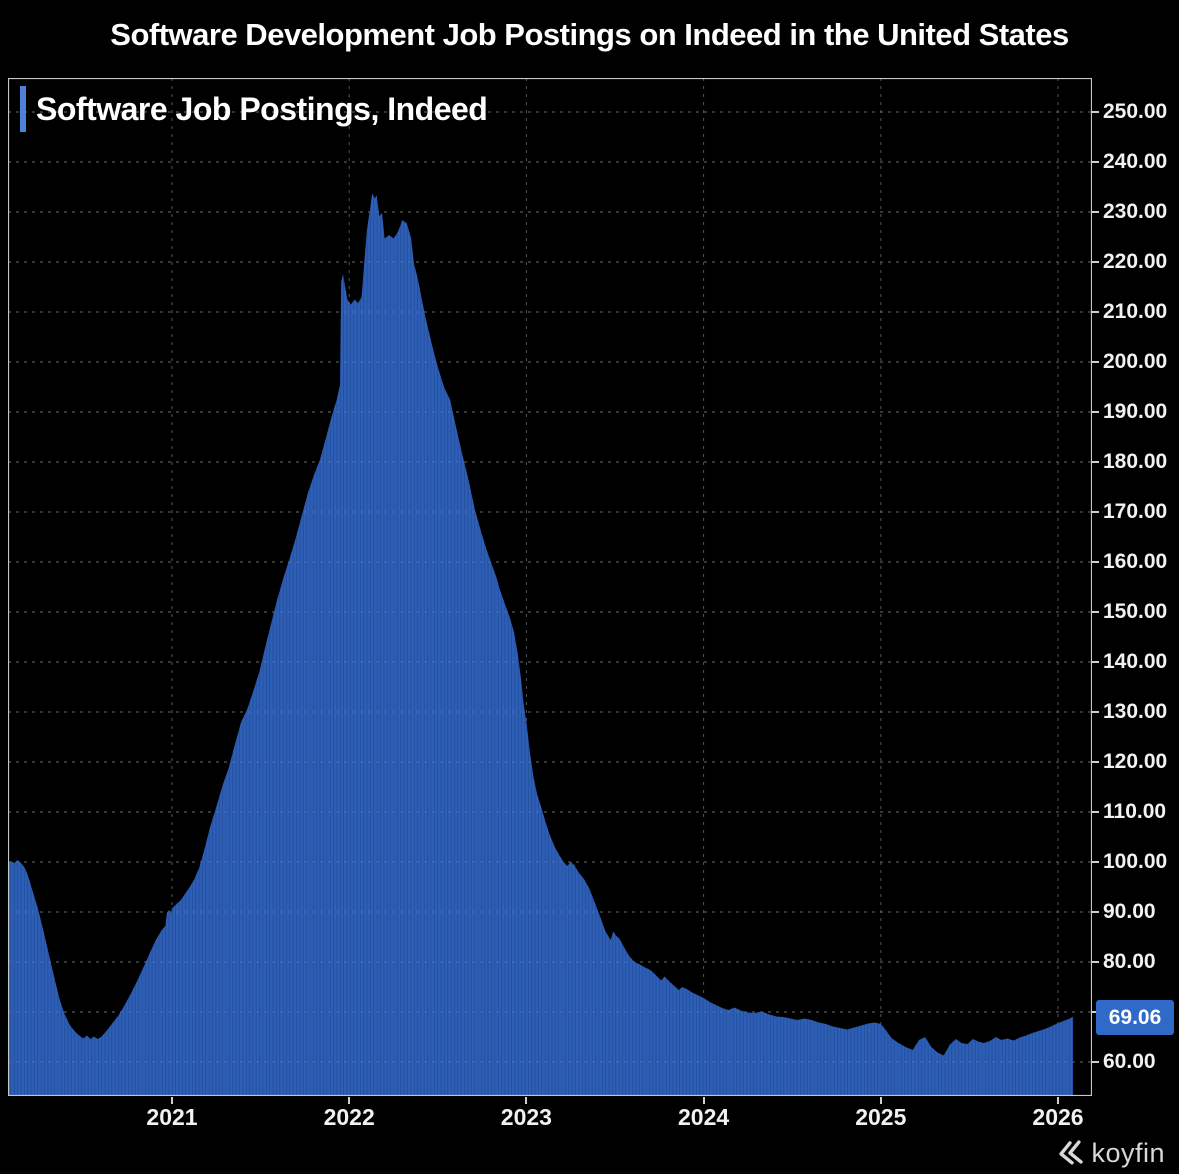 The image size is (1179, 1174). Describe the element at coordinates (1135, 861) in the screenshot. I see `y-axis-label: 100.00` at that location.